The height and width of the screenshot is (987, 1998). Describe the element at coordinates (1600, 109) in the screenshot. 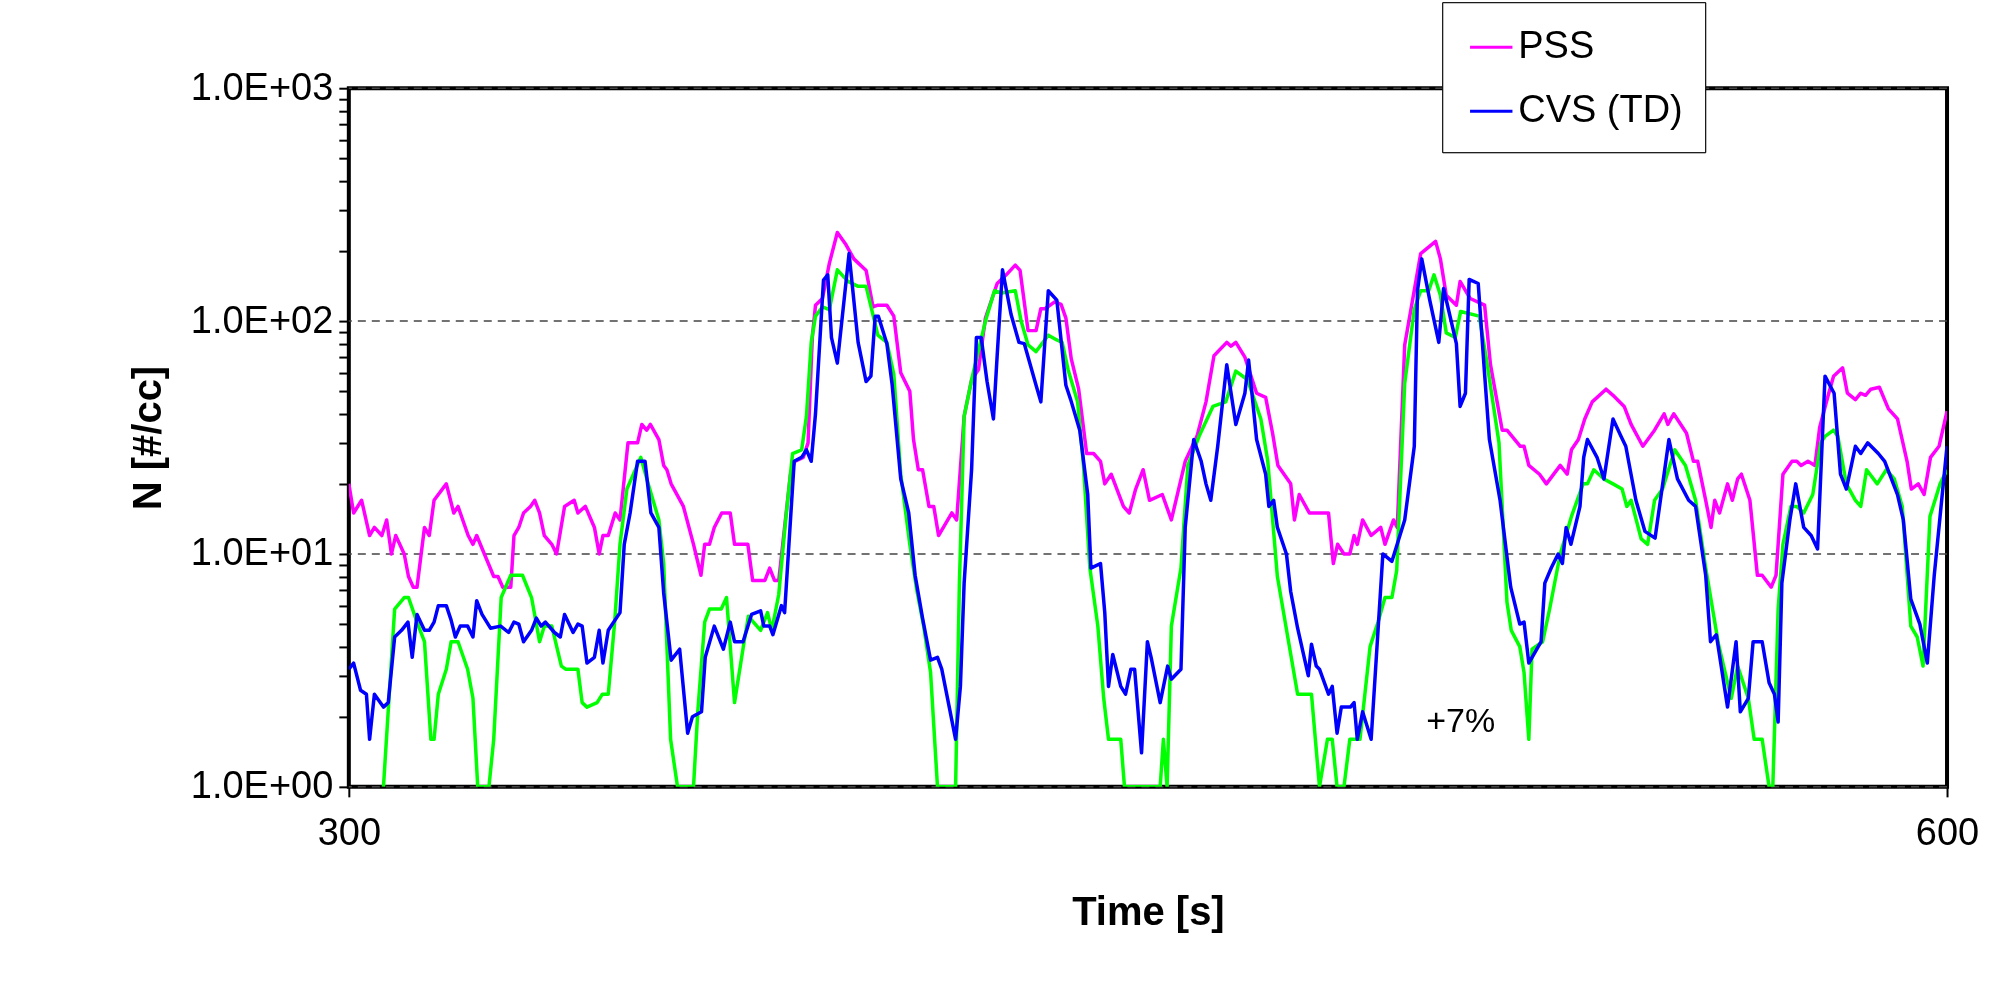

I see `legend-label: CVS (TD)` at that location.